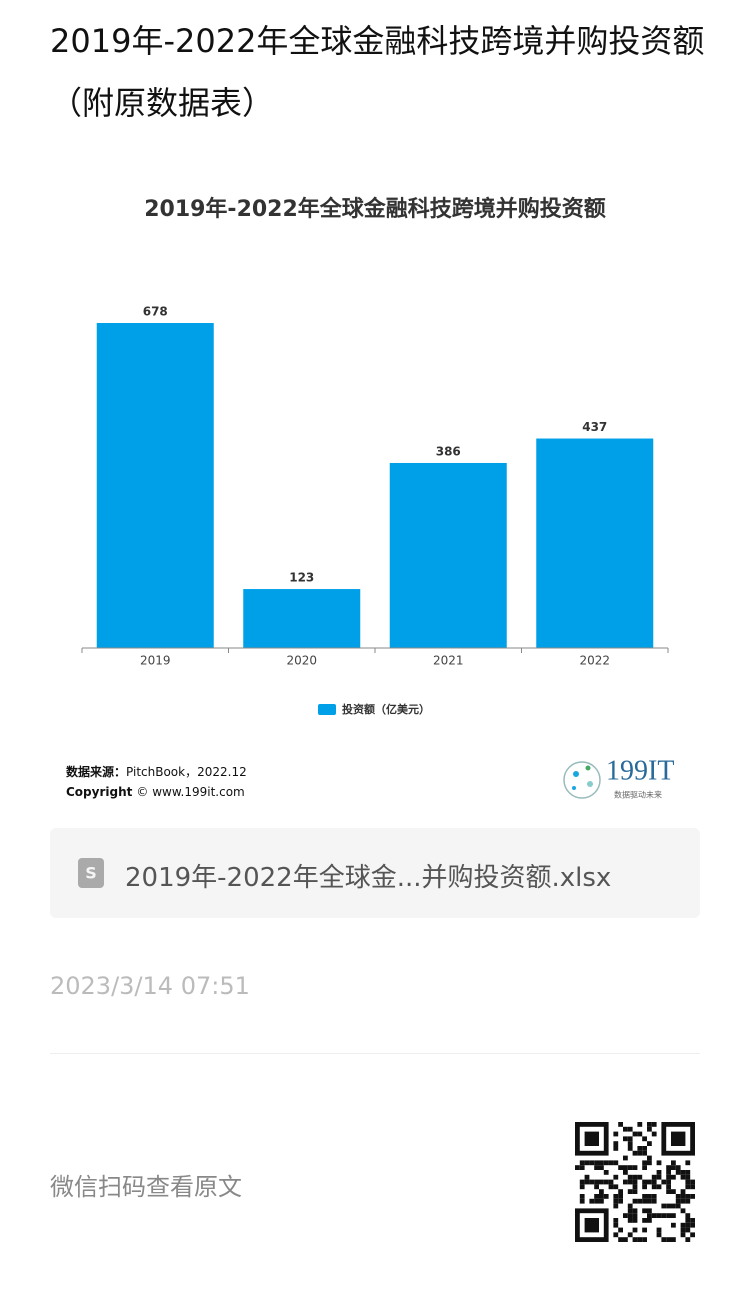 The height and width of the screenshot is (1310, 750). I want to click on page-title: 2019年-2022年全球金融科技跨境并购投资额（附原数据表）, so click(377, 72).